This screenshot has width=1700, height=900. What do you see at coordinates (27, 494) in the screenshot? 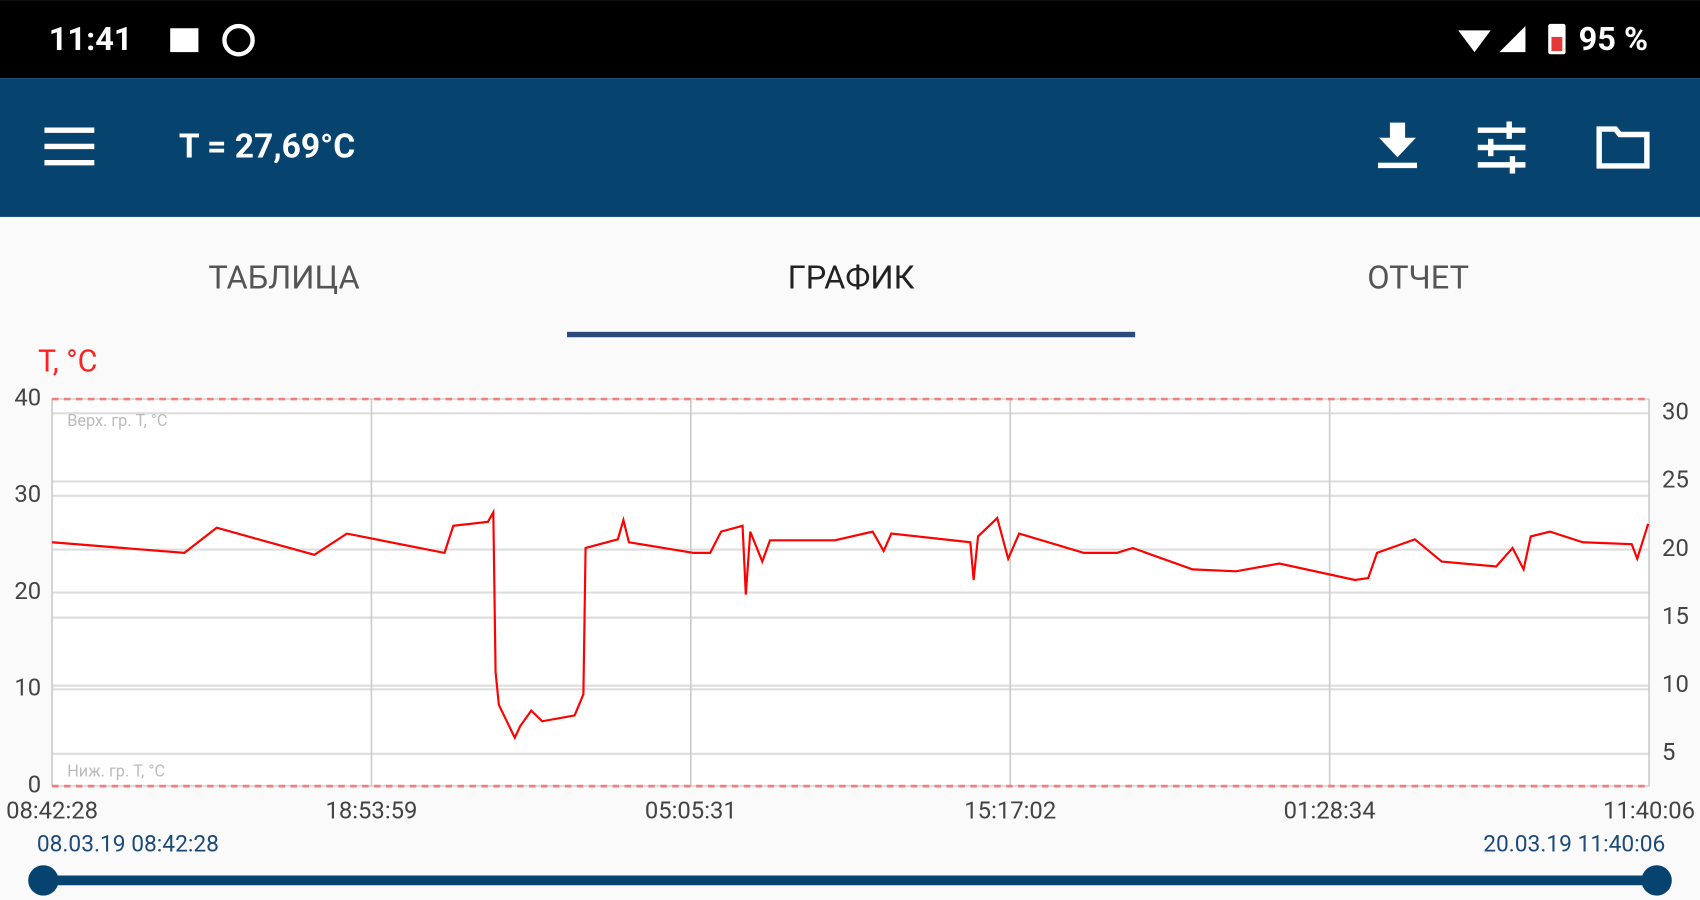
I see `y-tick-label: 30` at bounding box center [27, 494].